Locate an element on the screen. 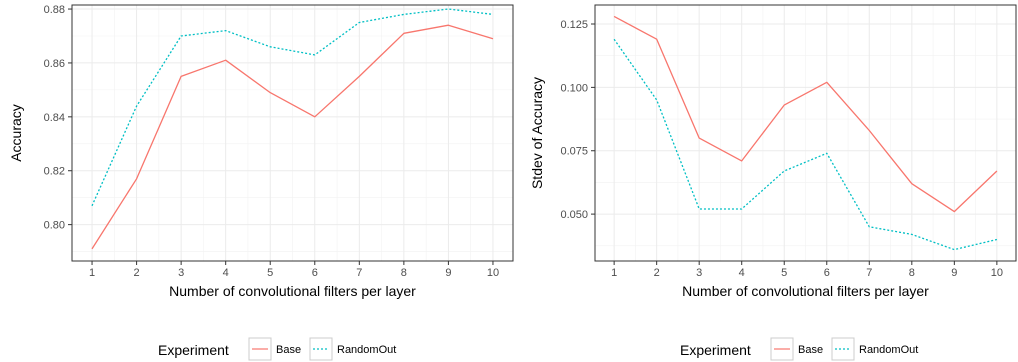 The image size is (1018, 362). y-tick-label: 0.100 is located at coordinates (574, 88).